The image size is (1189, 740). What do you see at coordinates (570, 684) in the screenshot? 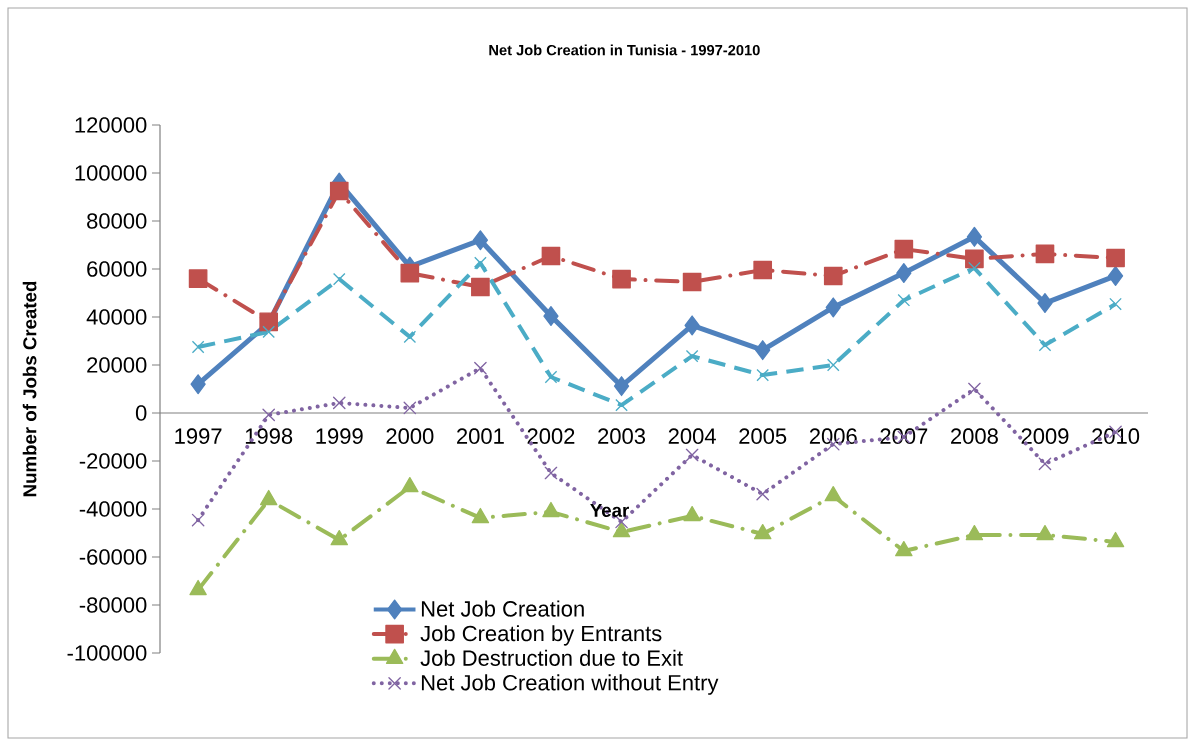
I see `legend-label: Net Job Creation without Entry` at bounding box center [570, 684].